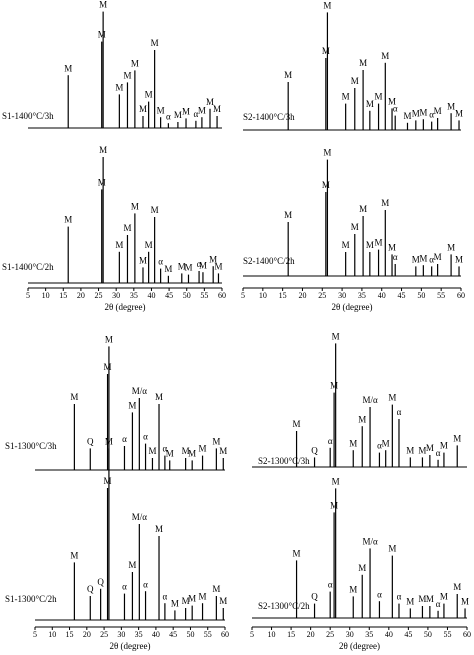 Image resolution: width=474 pixels, height=655 pixels. Describe the element at coordinates (87, 634) in the screenshot. I see `x-tick-label: 20` at that location.